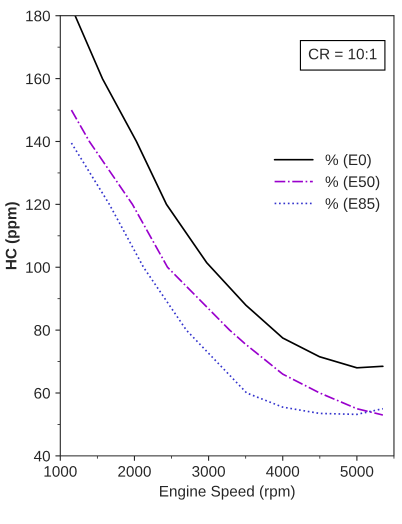 Image resolution: width=402 pixels, height=524 pixels. I want to click on y-tick-label: 100, so click(38, 267).